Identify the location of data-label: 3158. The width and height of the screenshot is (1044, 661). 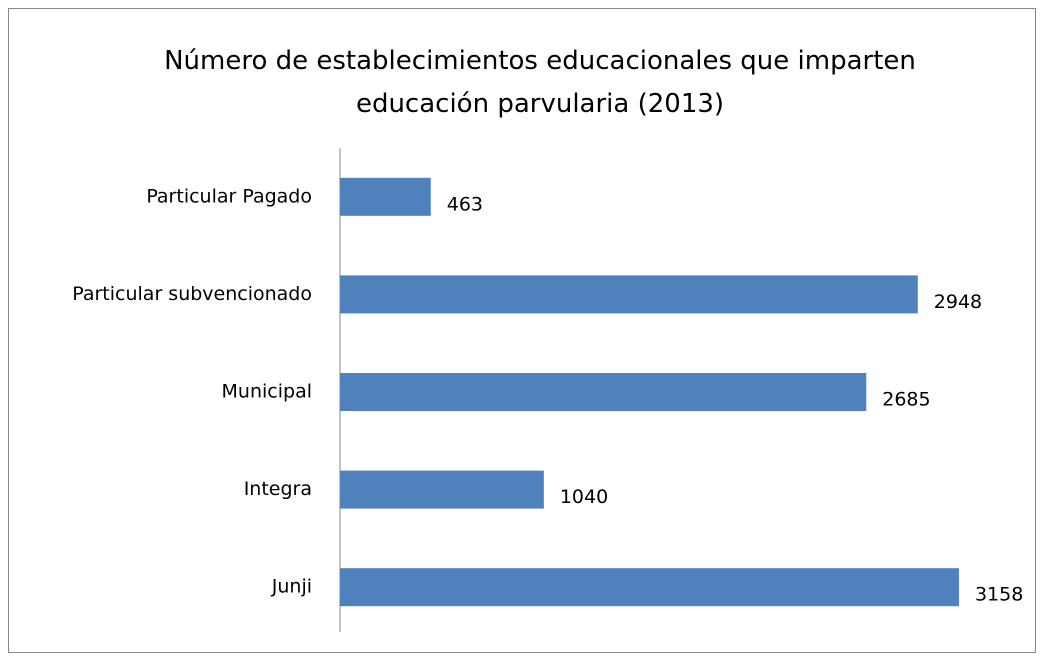
(999, 595).